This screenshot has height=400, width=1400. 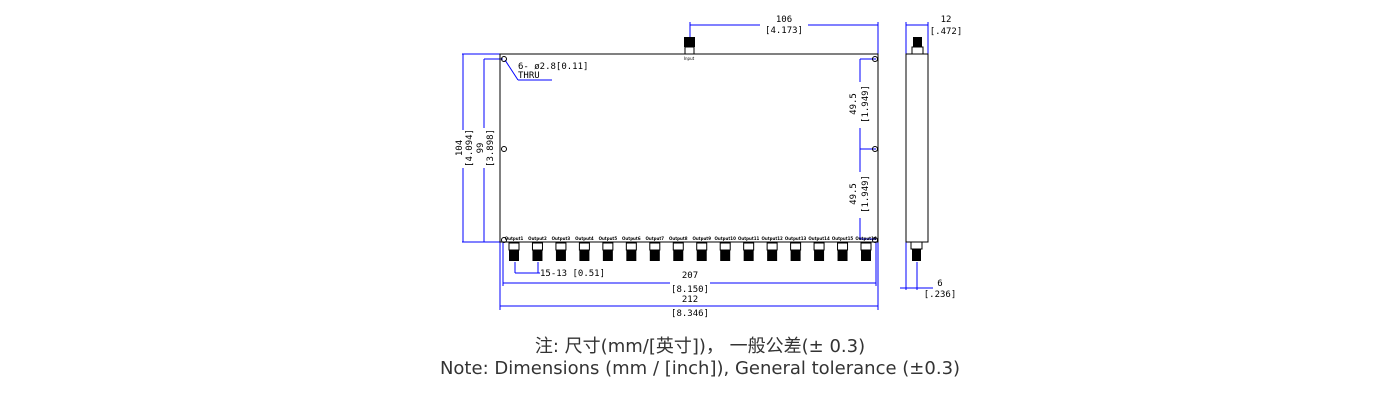 I want to click on output-connector-12: Output12, so click(x=772, y=248).